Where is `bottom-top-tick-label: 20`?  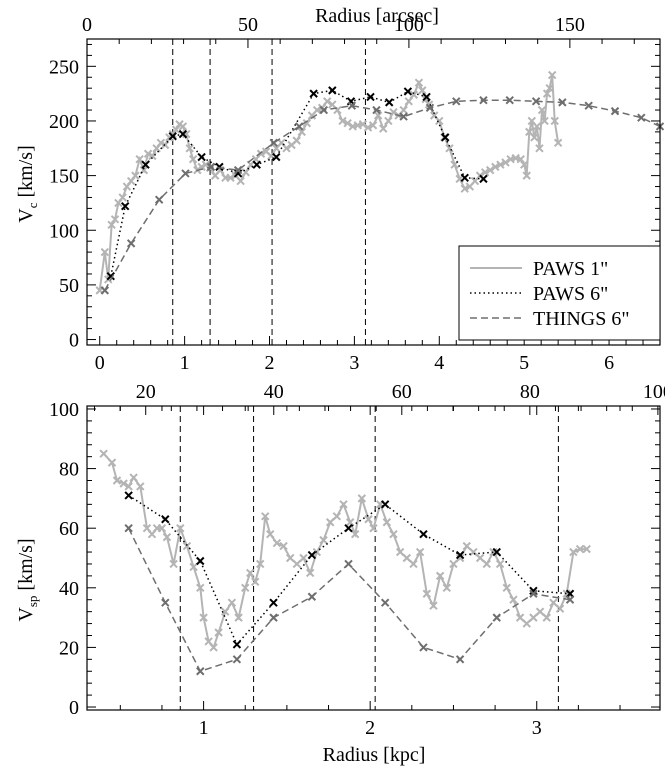
bottom-top-tick-label: 20 is located at coordinates (146, 392).